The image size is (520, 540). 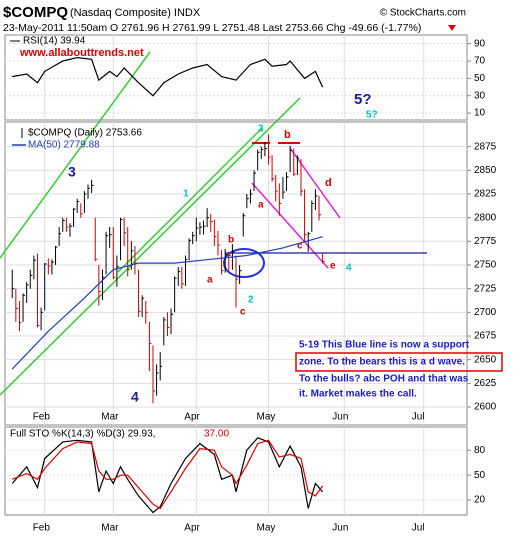 I want to click on y-tick-label: 2825, so click(x=485, y=194).